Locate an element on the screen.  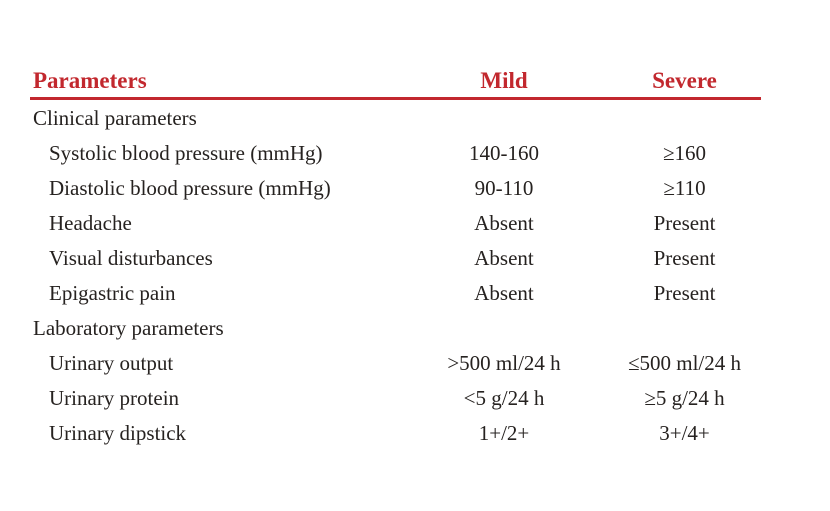
row-mild-value: 140-160 is located at coordinates (504, 153).